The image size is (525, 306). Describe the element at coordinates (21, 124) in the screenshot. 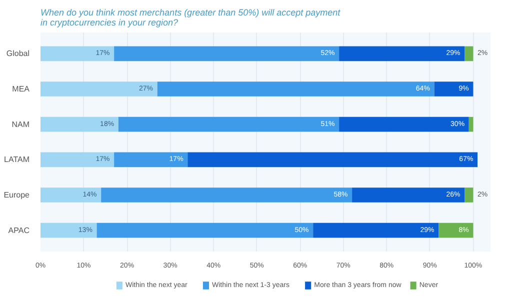

I see `y-tick-label: NAM` at that location.